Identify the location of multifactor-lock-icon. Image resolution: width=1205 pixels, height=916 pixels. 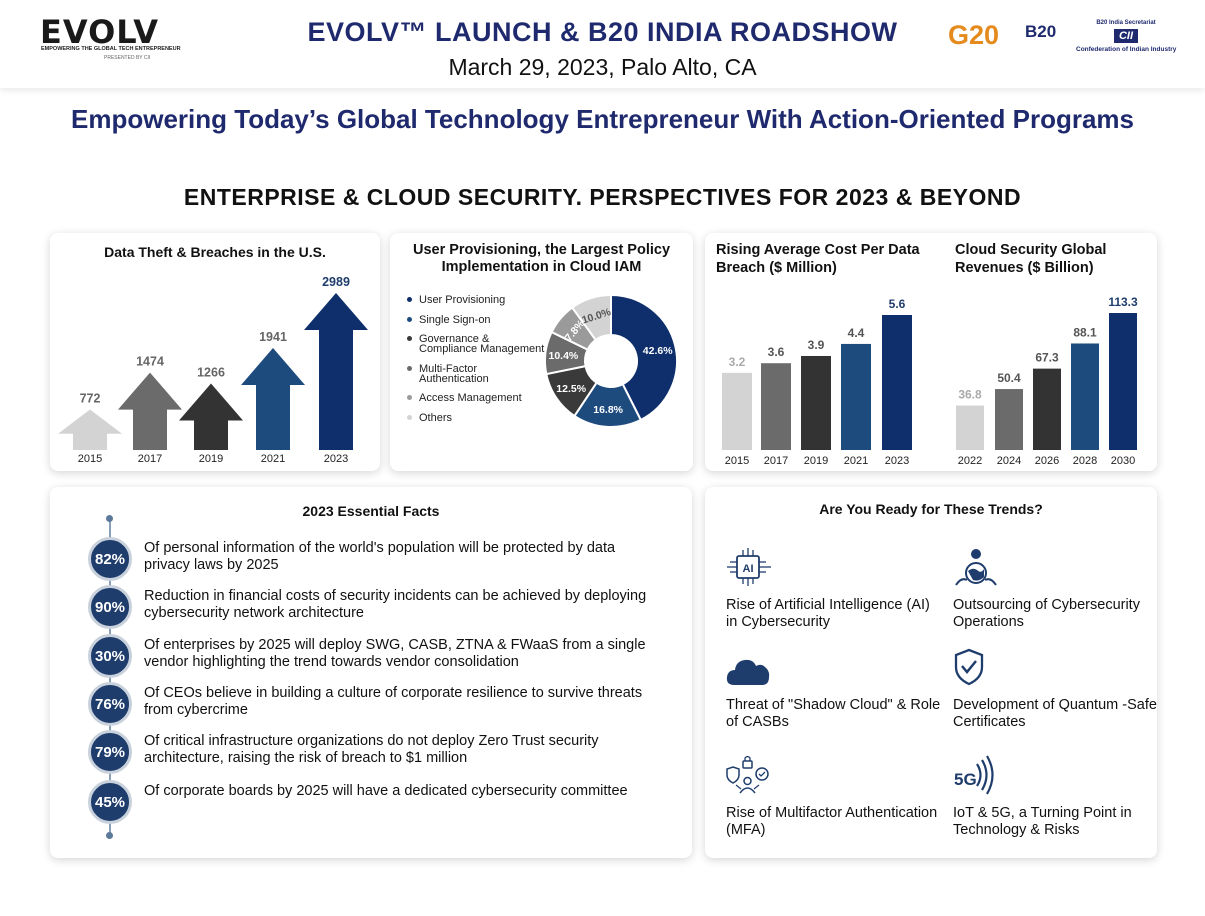
(747, 774).